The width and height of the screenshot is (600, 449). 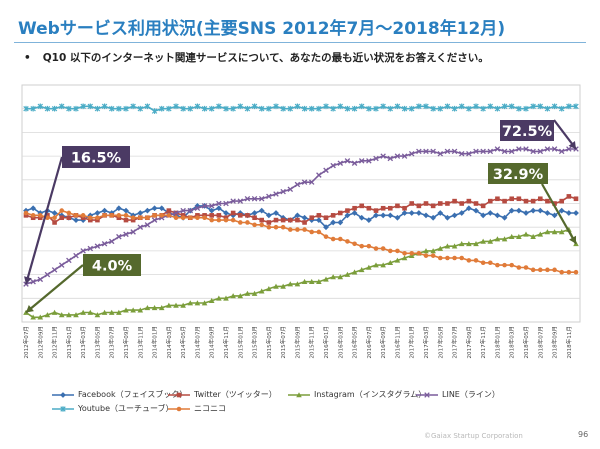 I want to click on legend-item-facebook: Facebook（フェイスブック）, so click(x=119, y=394).